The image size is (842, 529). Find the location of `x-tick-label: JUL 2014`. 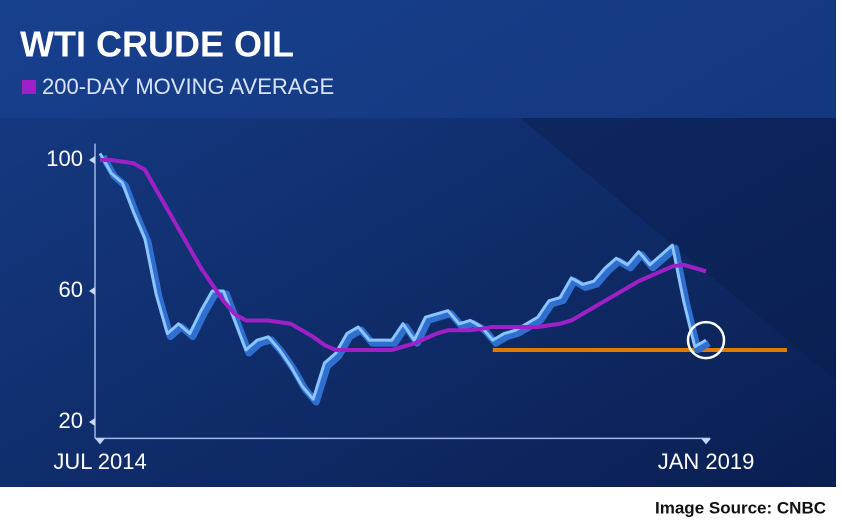

x-tick-label: JUL 2014 is located at coordinates (99, 461).